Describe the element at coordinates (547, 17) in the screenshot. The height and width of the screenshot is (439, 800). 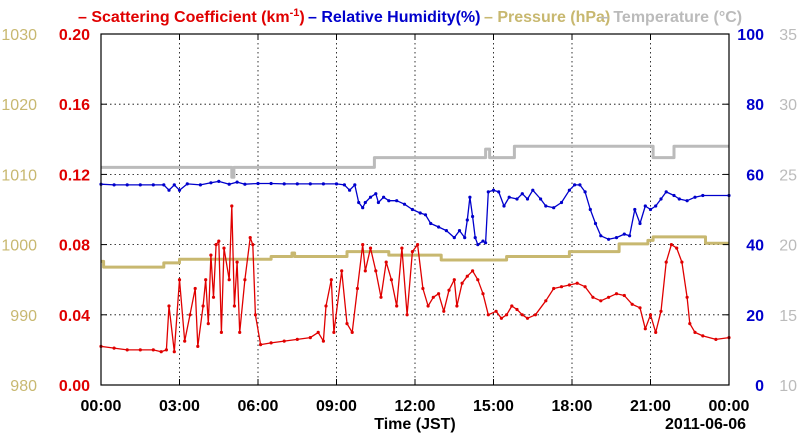
I see `legend-label: – Pressure (hPa)` at that location.